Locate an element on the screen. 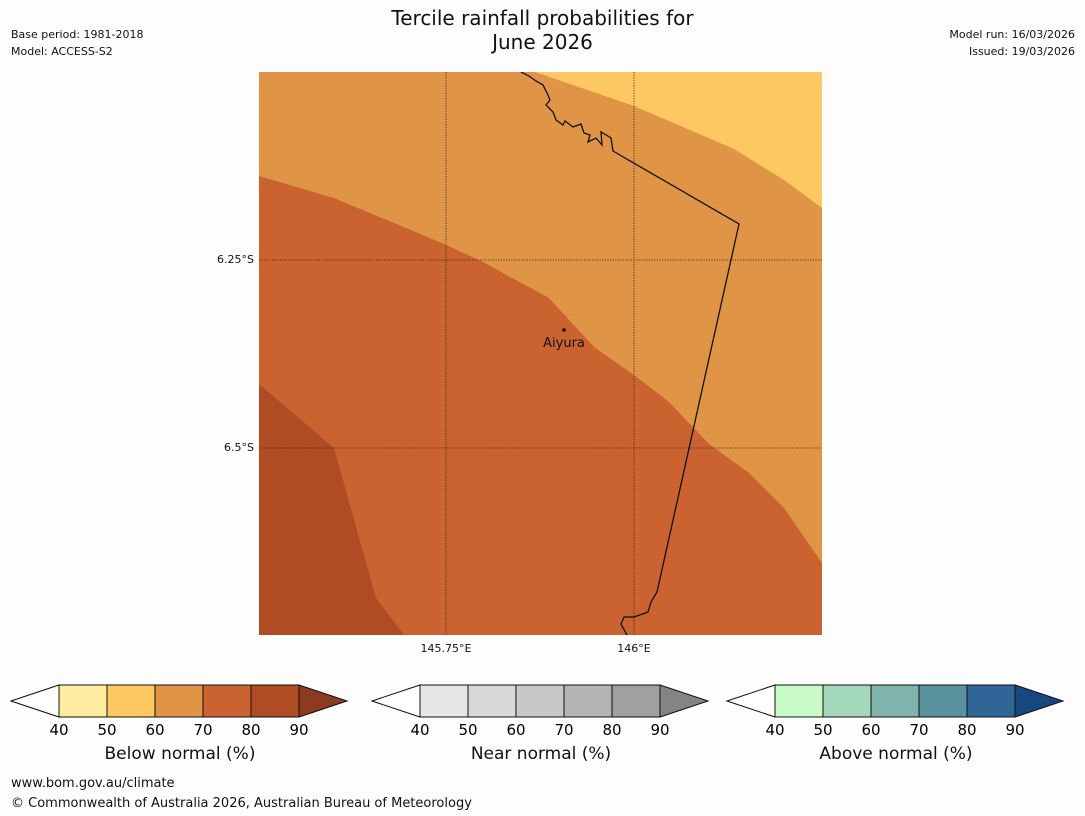 Image resolution: width=1085 pixels, height=816 pixels. colorbar-near-normal: 40 50 60 70 80 90 Near normal (%) is located at coordinates (540, 724).